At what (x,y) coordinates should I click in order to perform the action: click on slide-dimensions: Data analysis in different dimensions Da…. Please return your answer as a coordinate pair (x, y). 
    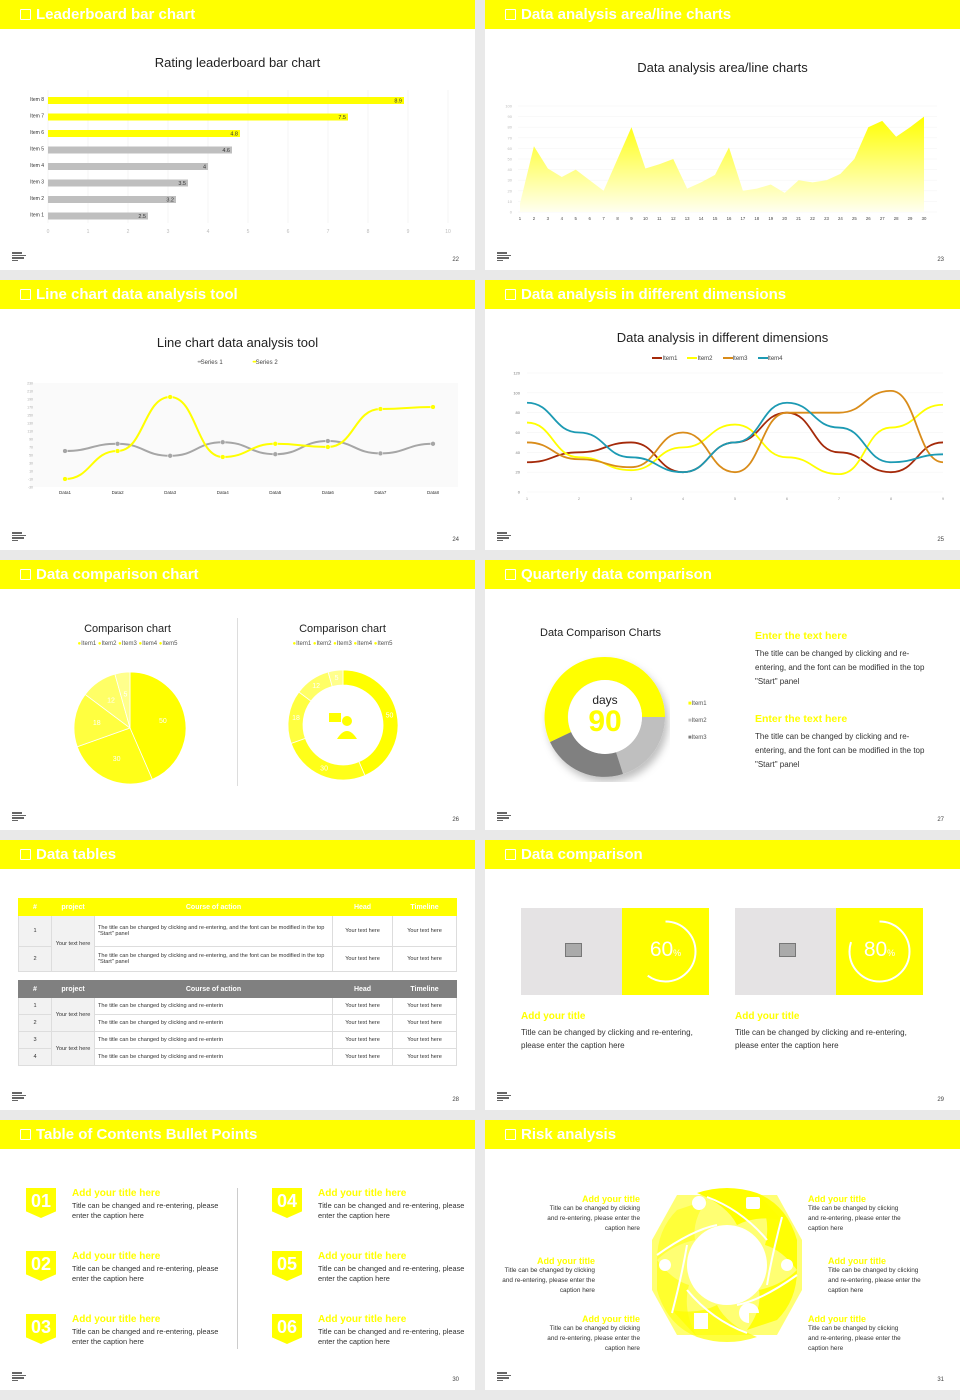
    Looking at the image, I should click on (722, 415).